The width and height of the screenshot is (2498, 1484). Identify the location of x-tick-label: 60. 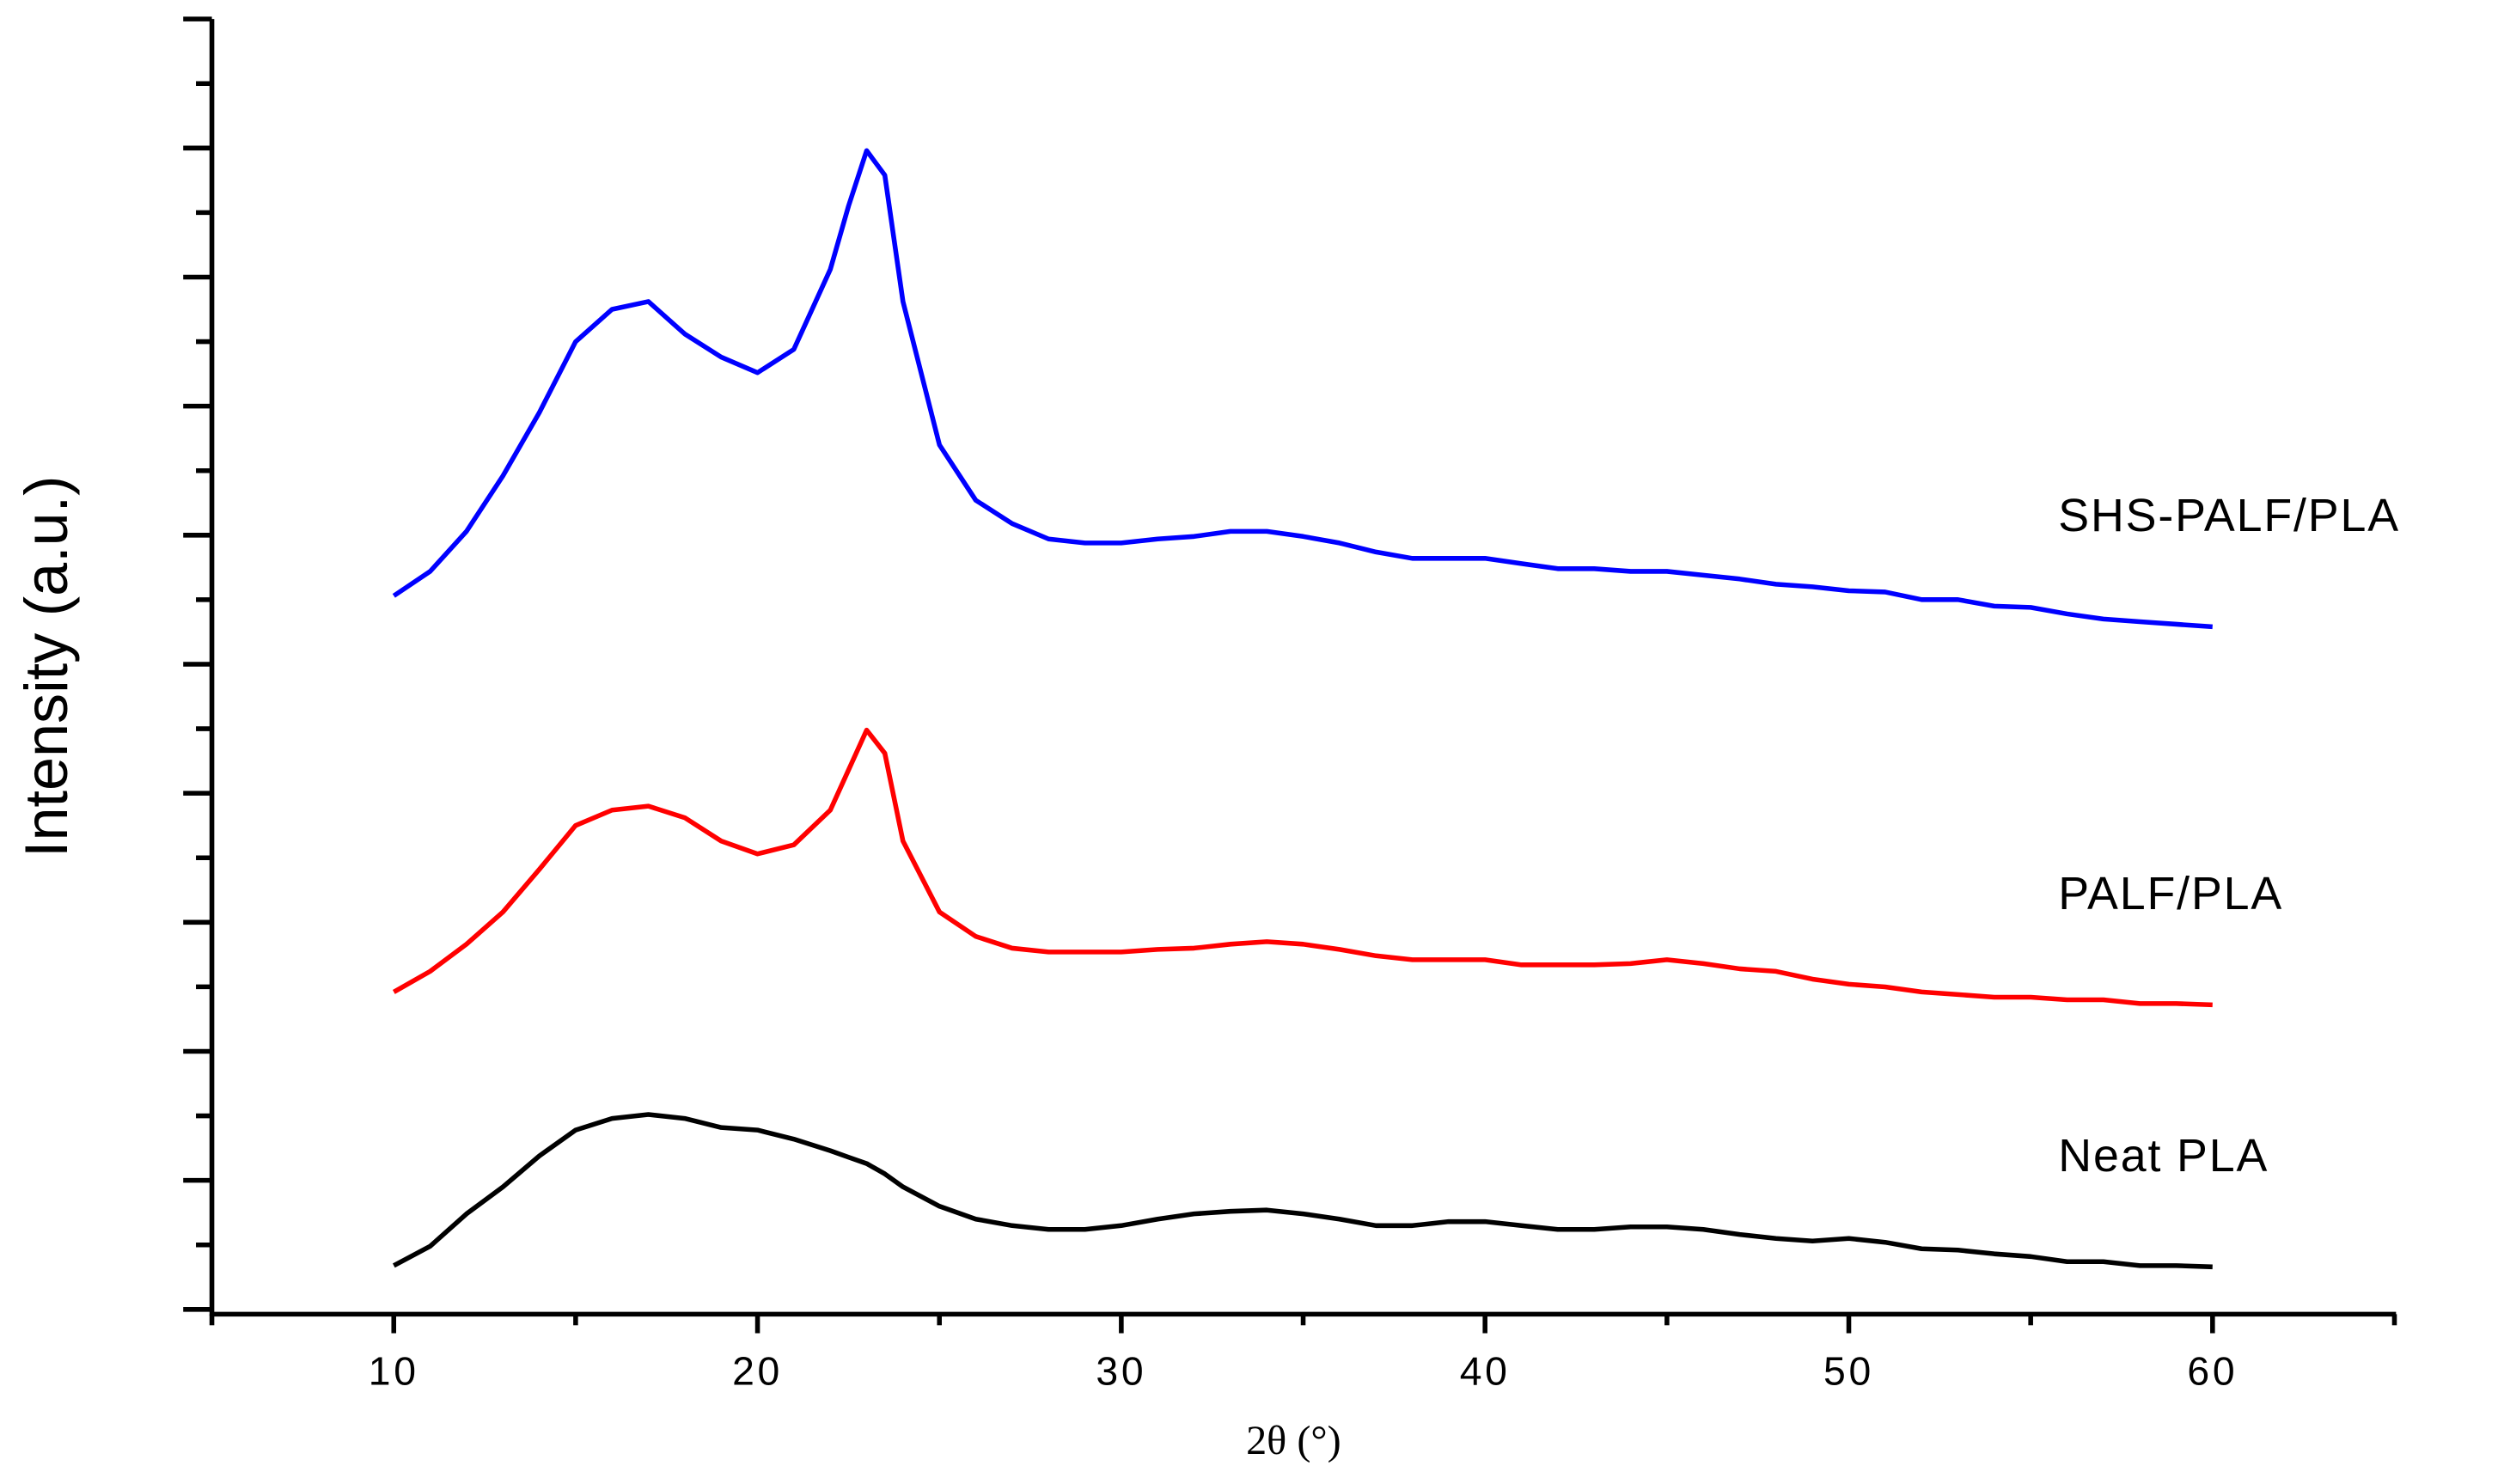
(2212, 1371).